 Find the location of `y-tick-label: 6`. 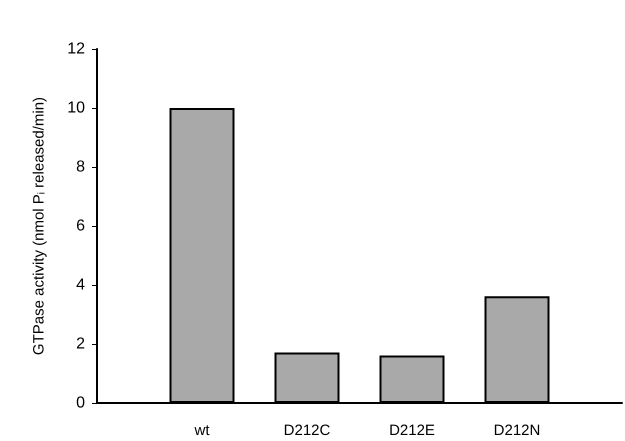

y-tick-label: 6 is located at coordinates (81, 226).